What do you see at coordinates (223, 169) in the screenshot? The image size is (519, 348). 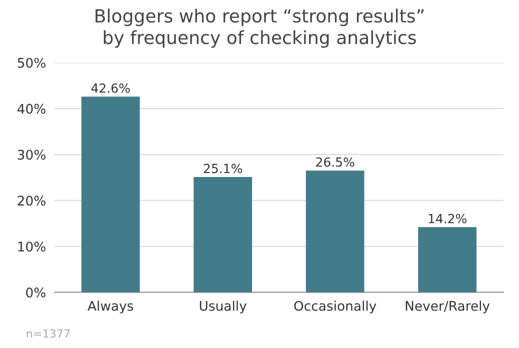 I see `data-label: 25.1%` at bounding box center [223, 169].